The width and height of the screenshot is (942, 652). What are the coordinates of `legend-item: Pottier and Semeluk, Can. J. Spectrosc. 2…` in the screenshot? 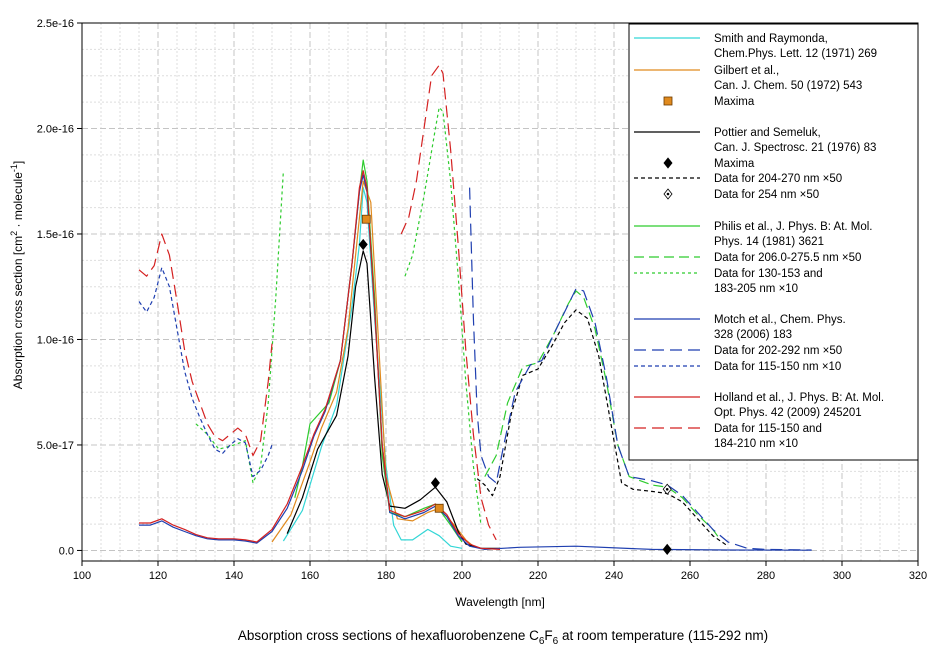 It's located at (755, 140).